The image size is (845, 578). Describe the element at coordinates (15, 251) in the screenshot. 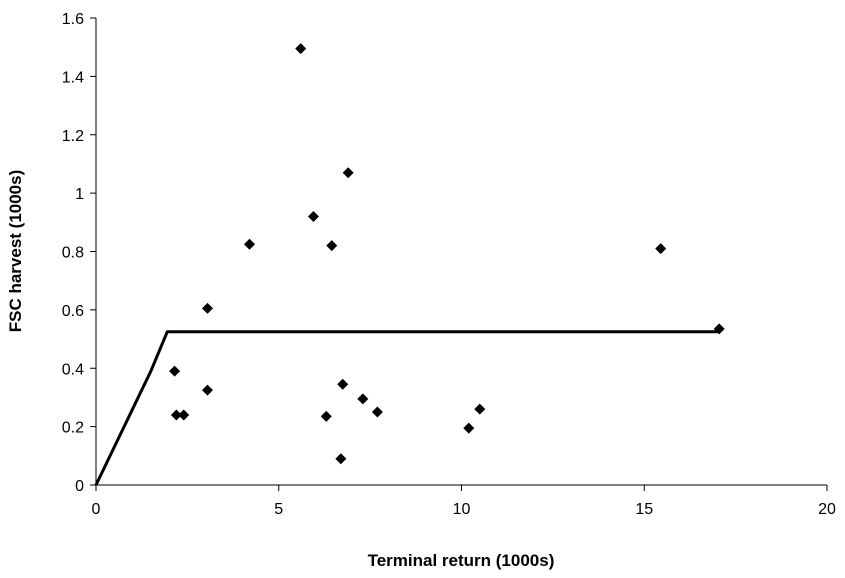

I see `y-axis-title: FSC harvest (1000s)` at that location.